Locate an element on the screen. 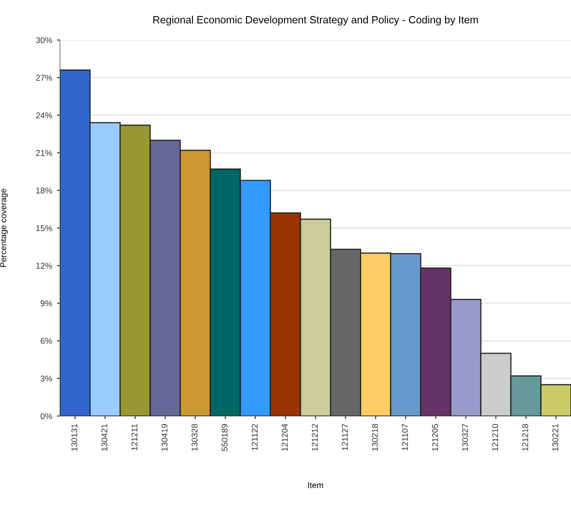 This screenshot has height=511, width=571. x-tick-label: 130327 is located at coordinates (465, 437).